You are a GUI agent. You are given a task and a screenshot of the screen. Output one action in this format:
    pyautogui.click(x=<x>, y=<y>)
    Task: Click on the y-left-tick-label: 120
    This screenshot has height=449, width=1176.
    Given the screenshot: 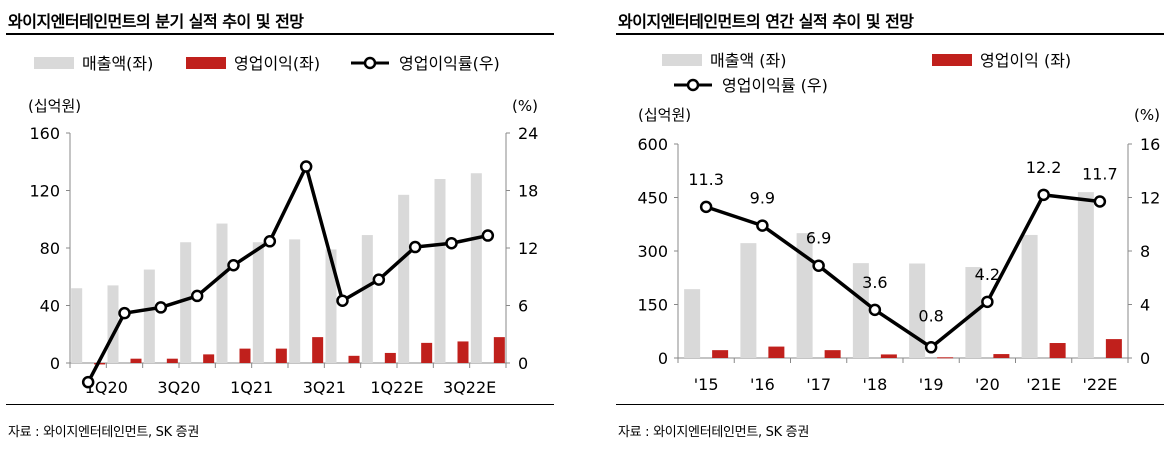 What is the action you would take?
    pyautogui.click(x=44, y=191)
    